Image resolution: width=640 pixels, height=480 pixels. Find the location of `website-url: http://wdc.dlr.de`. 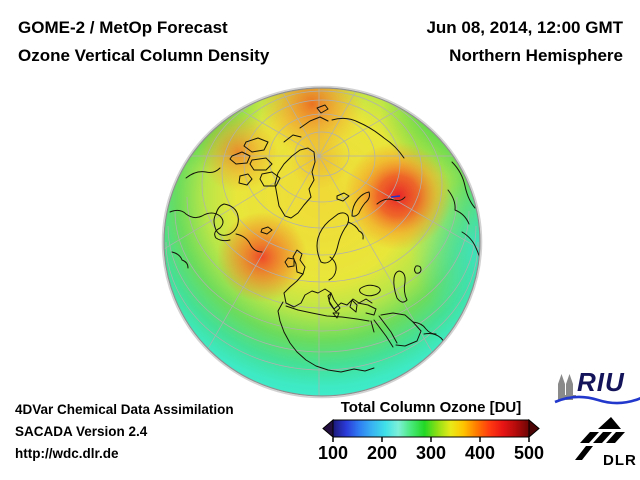

website-url: http://wdc.dlr.de is located at coordinates (67, 453).